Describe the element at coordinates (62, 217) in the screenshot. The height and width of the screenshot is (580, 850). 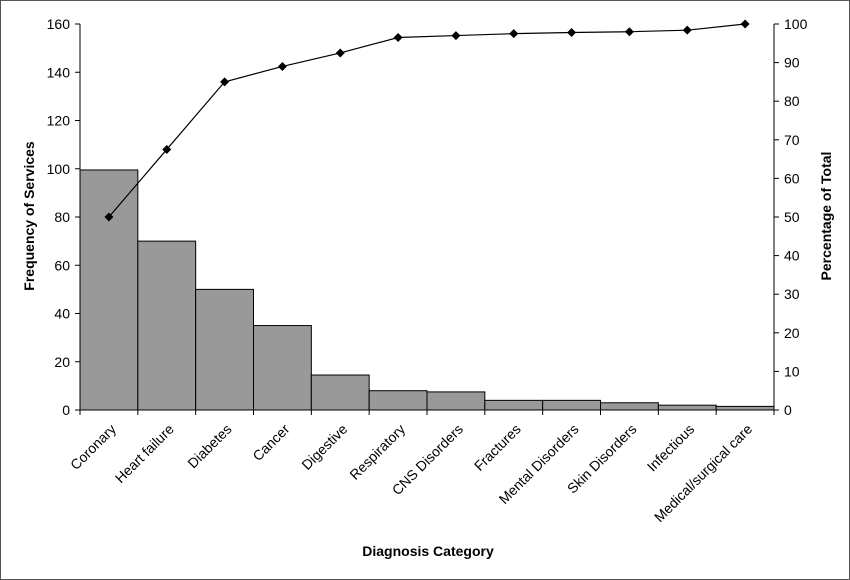
I see `y-tick-label: 80` at that location.